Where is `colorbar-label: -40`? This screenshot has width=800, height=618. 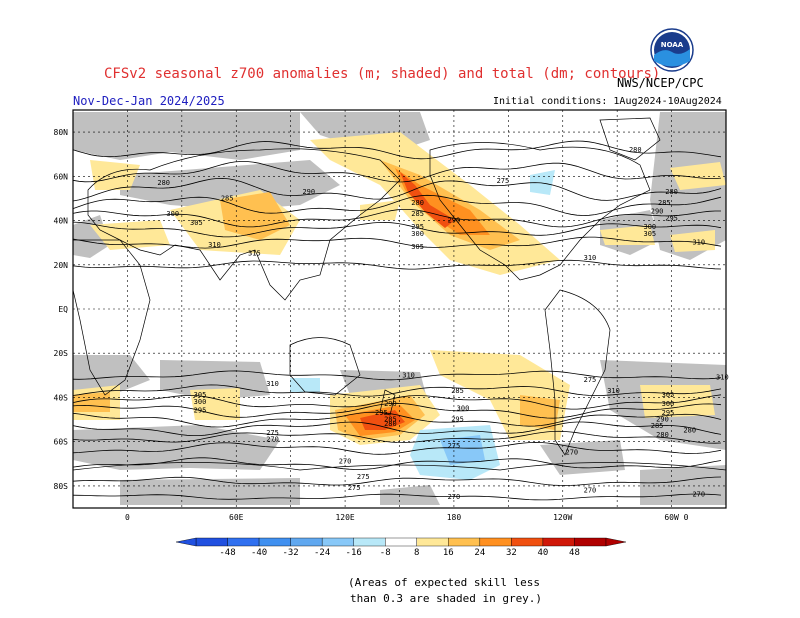
colorbar-label: -40 is located at coordinates (259, 553).